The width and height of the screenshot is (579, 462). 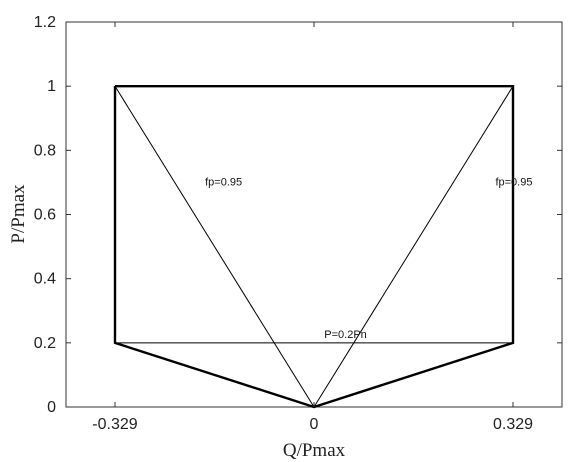 I want to click on y-tick-label: 0, so click(x=51, y=407).